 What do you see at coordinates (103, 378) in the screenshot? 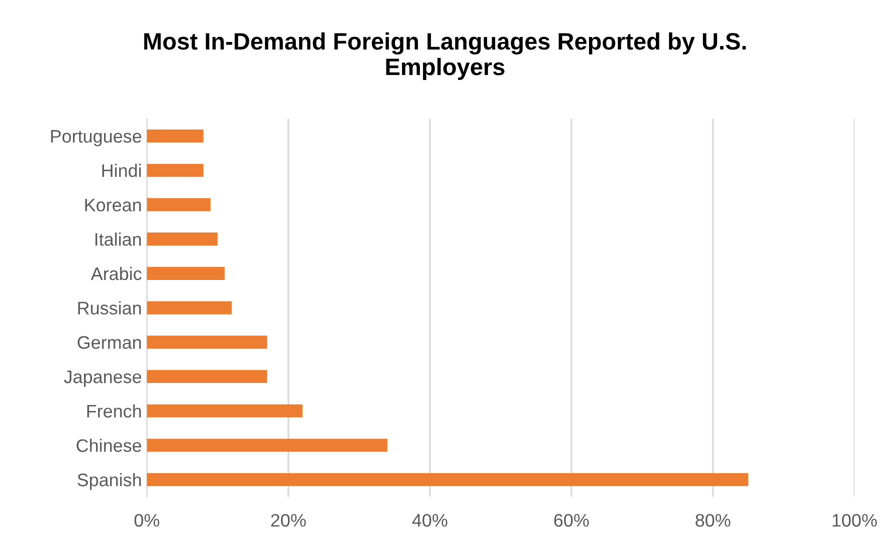
I see `y-tick-label: Japanese` at bounding box center [103, 378].